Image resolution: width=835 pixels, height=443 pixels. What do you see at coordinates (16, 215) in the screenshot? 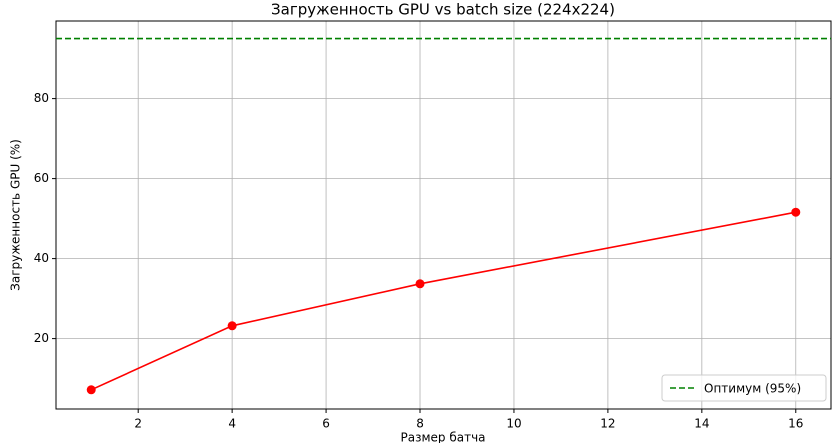
I see `y-axis-label: Загруженность GPU (%)` at bounding box center [16, 215].